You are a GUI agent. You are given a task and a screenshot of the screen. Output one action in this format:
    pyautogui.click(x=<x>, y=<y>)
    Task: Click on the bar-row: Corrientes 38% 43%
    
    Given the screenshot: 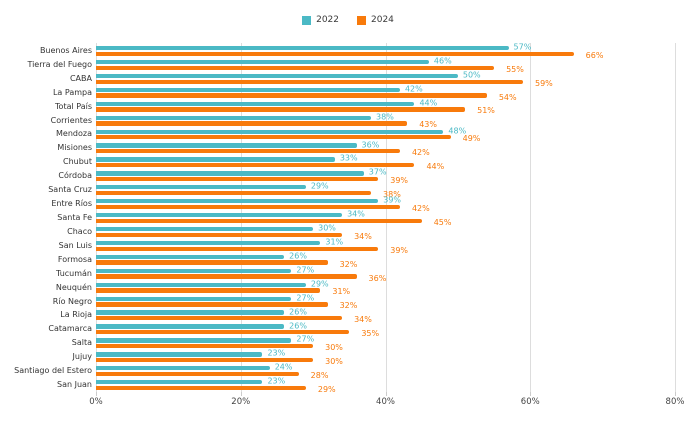 What is the action you would take?
    pyautogui.click(x=337, y=120)
    